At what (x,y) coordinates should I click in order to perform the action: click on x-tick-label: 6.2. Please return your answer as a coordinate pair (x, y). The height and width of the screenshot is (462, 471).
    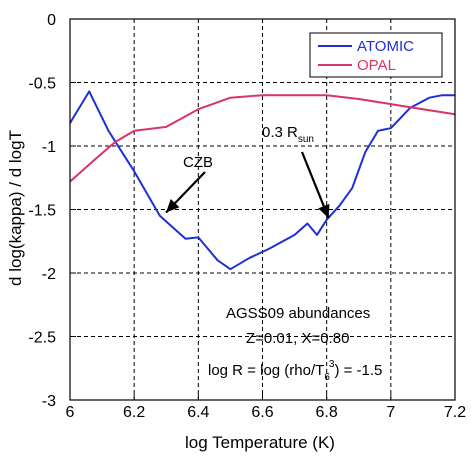
    Looking at the image, I should click on (134, 412).